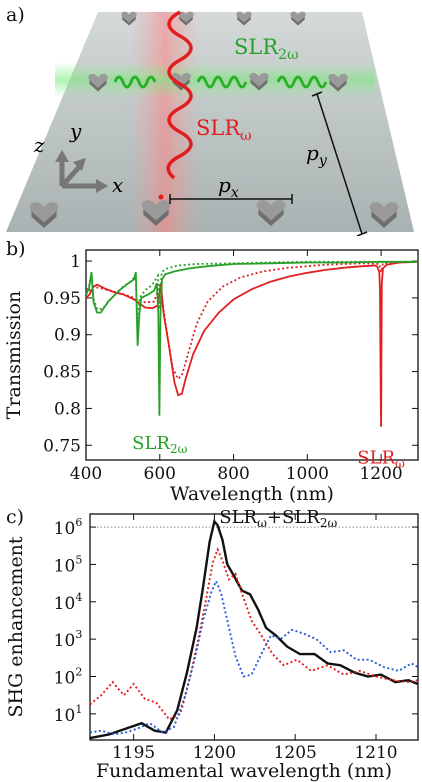 The width and height of the screenshot is (422, 782). Describe the element at coordinates (15, 517) in the screenshot. I see `panel-c-label: c)` at that location.